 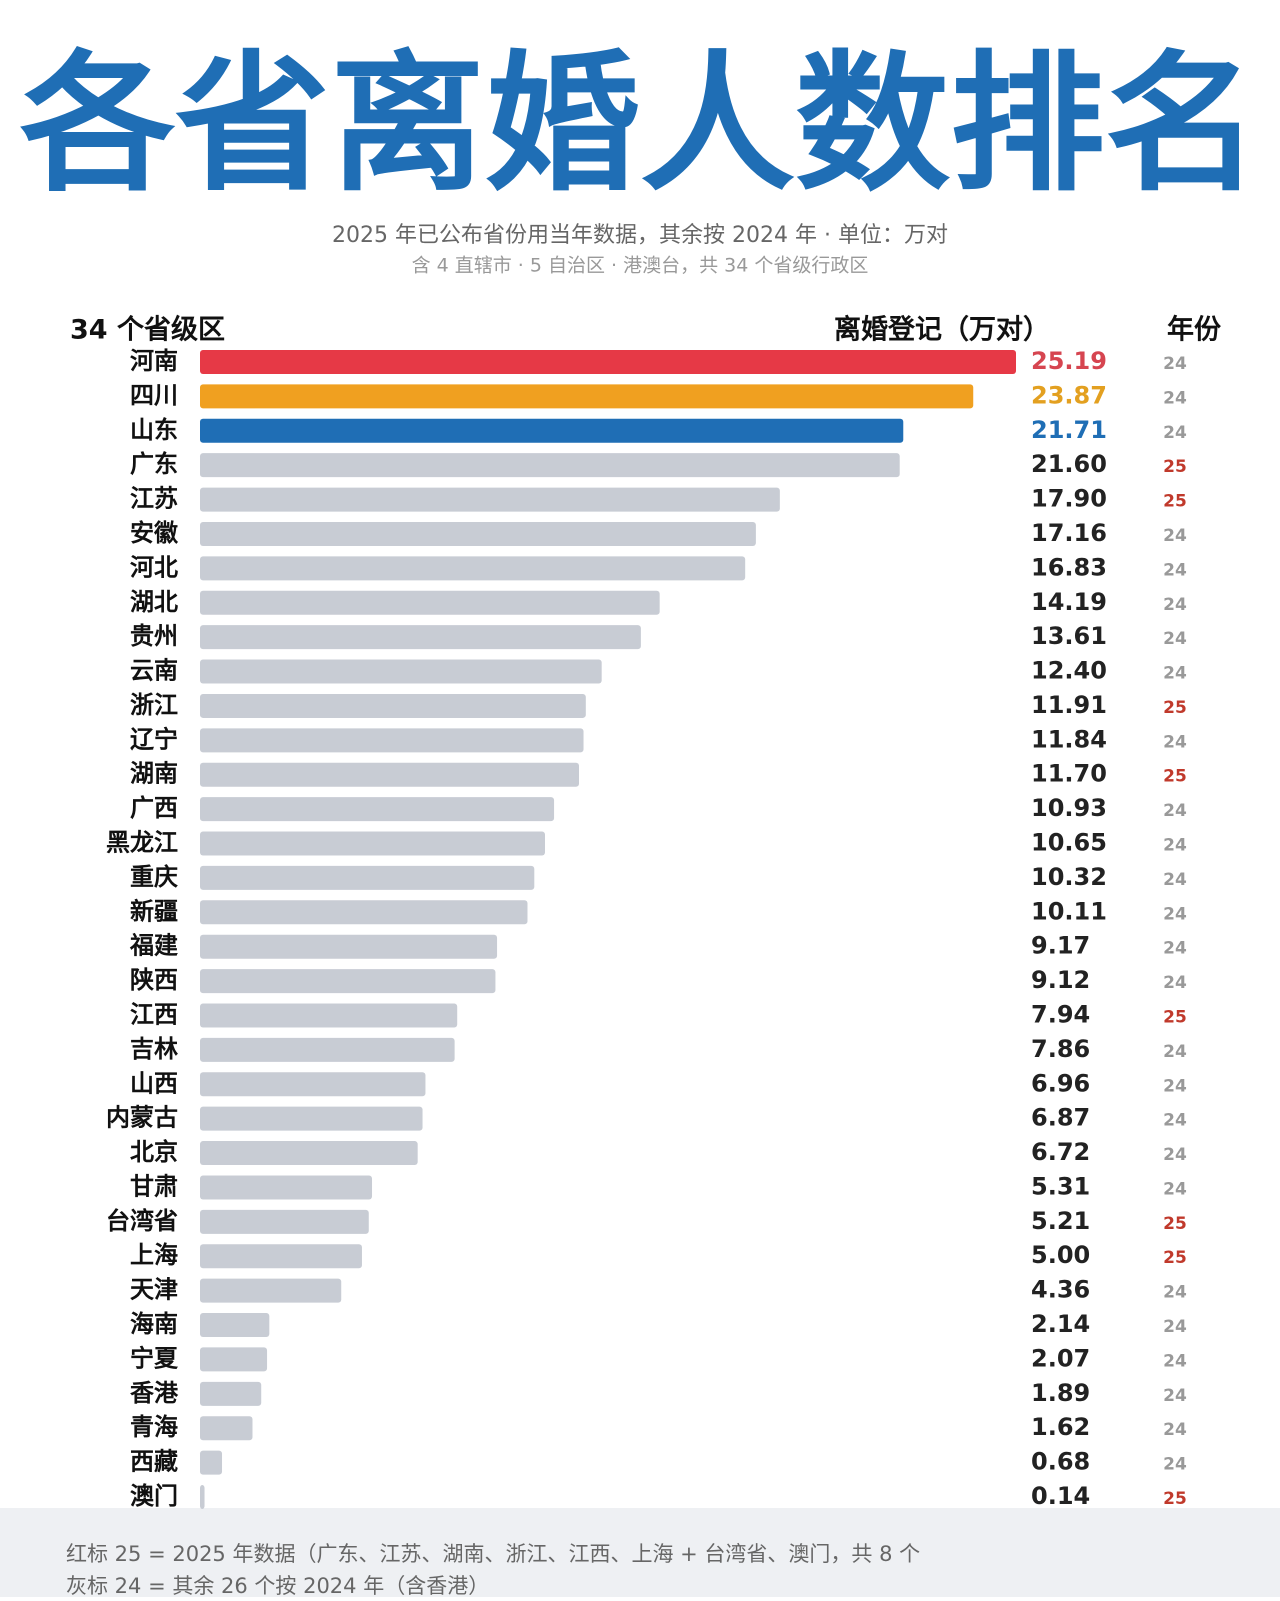 What do you see at coordinates (1060, 1290) in the screenshot?
I see `value-label: 4.36` at bounding box center [1060, 1290].